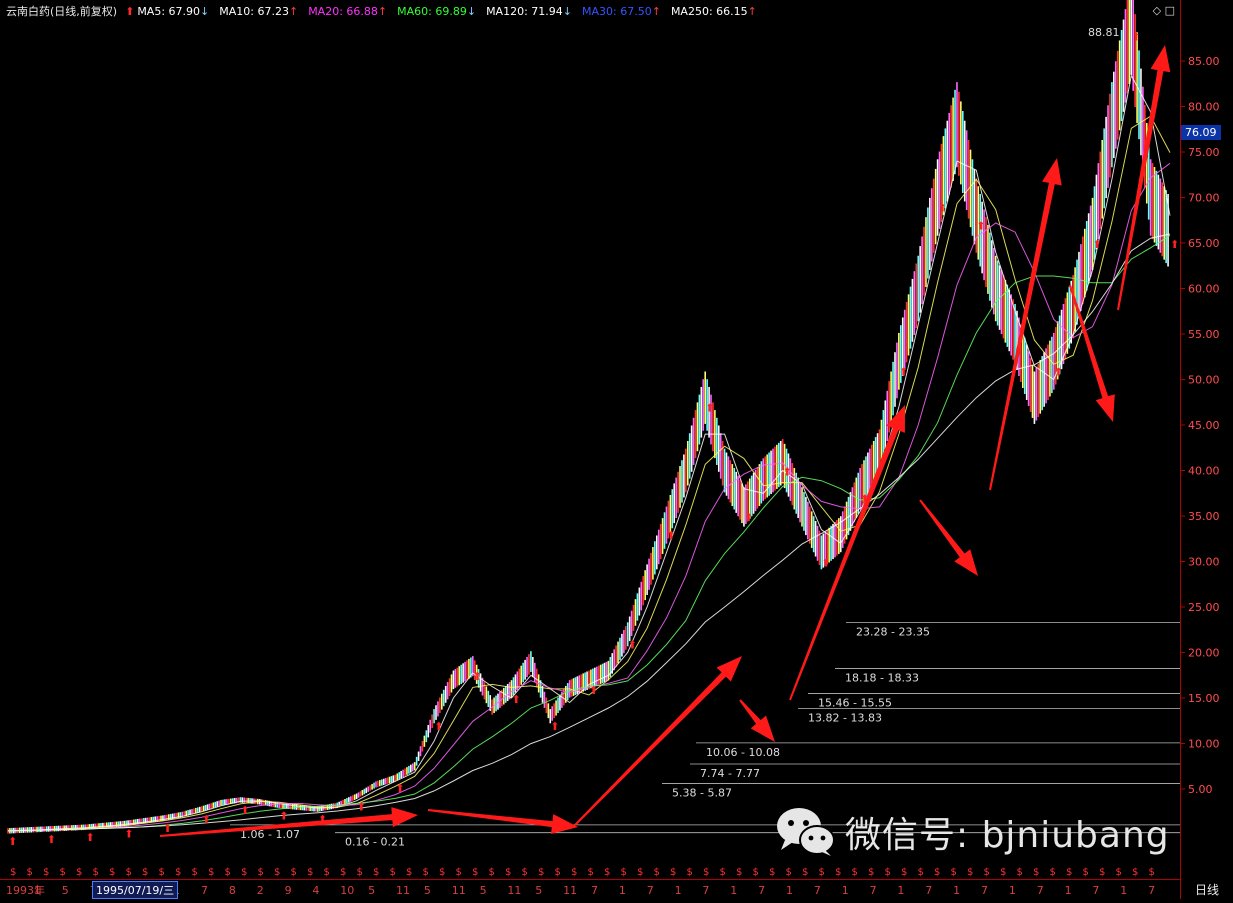 Image resolution: width=1233 pixels, height=903 pixels. What do you see at coordinates (1204, 607) in the screenshot?
I see `y-tick-label: 25.00` at bounding box center [1204, 607].